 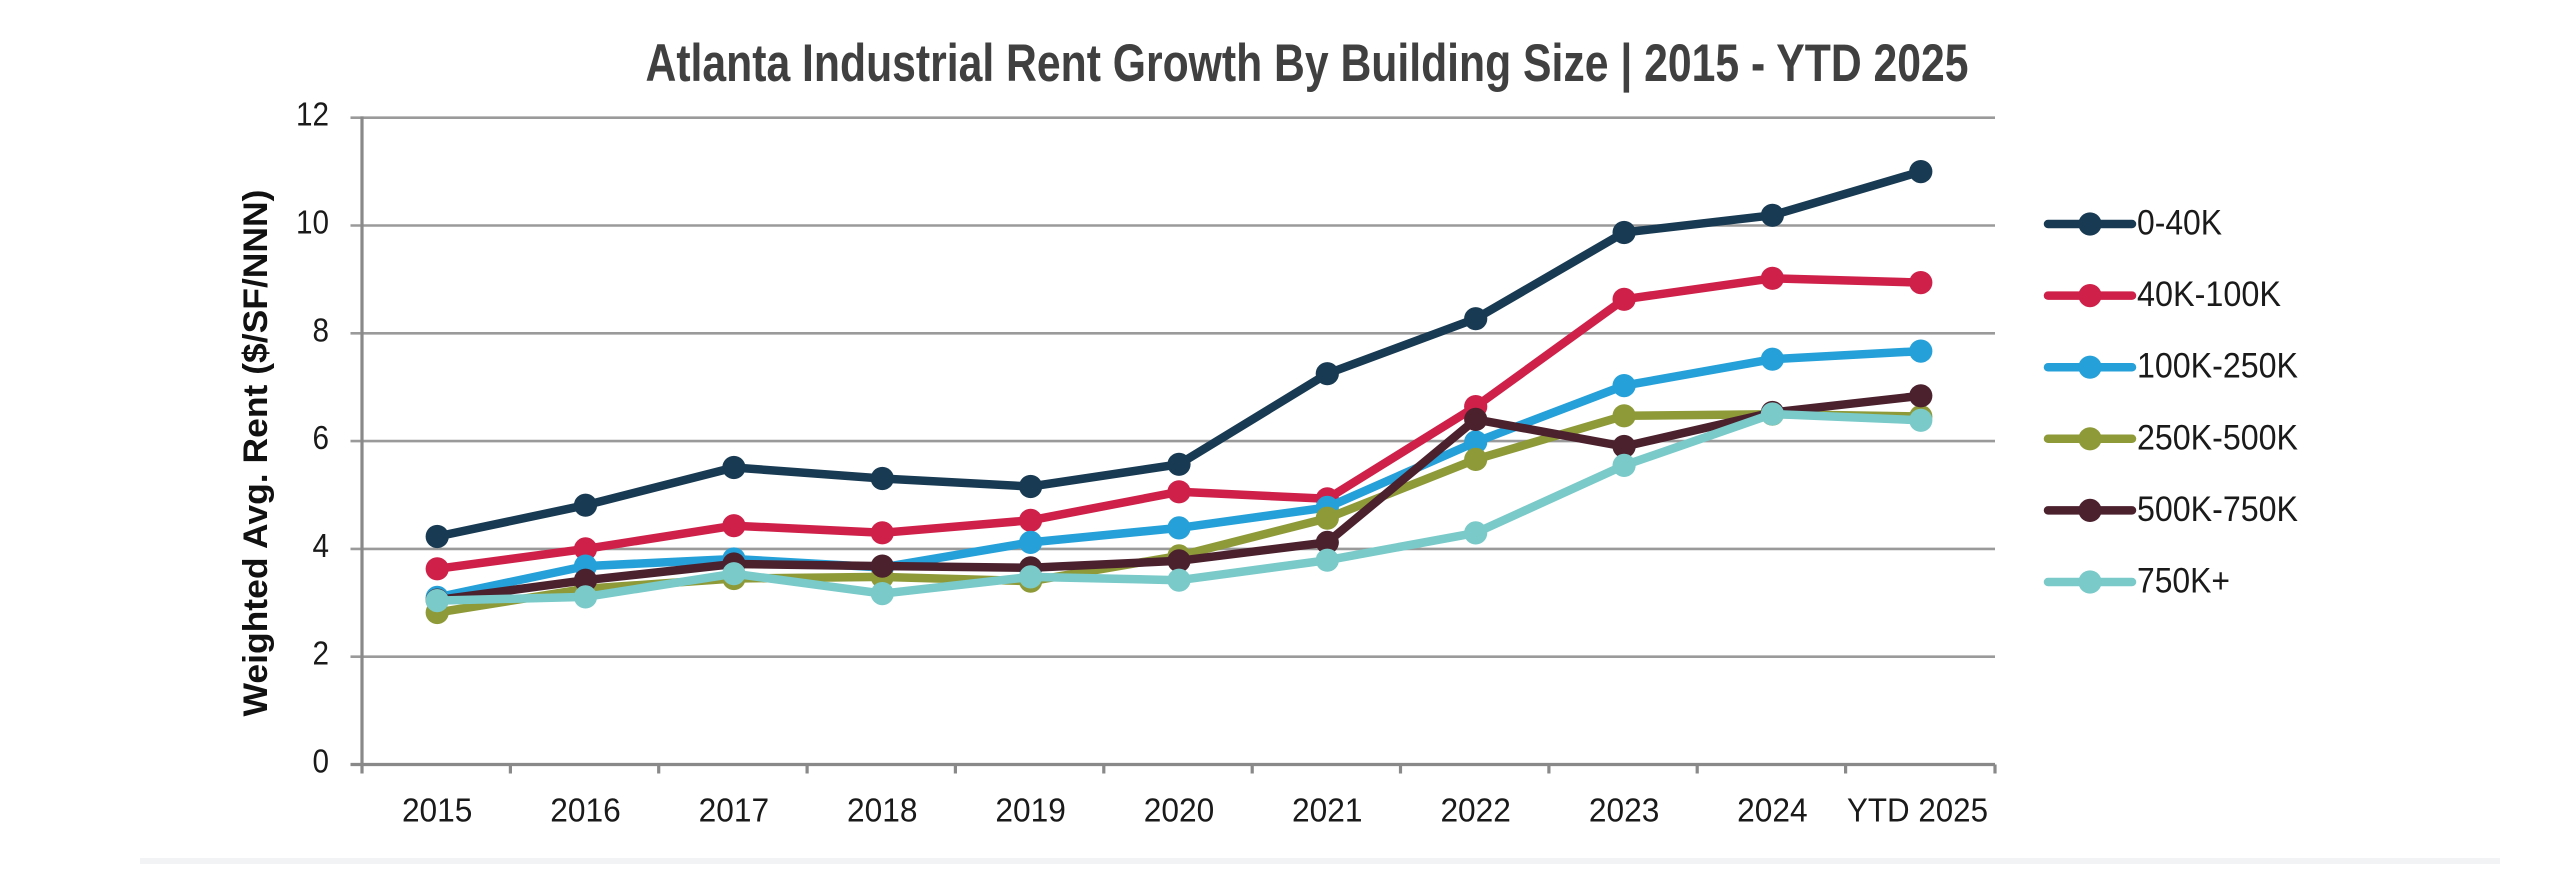 What do you see at coordinates (1475, 809) in the screenshot?
I see `svg-text: 2022` at bounding box center [1475, 809].